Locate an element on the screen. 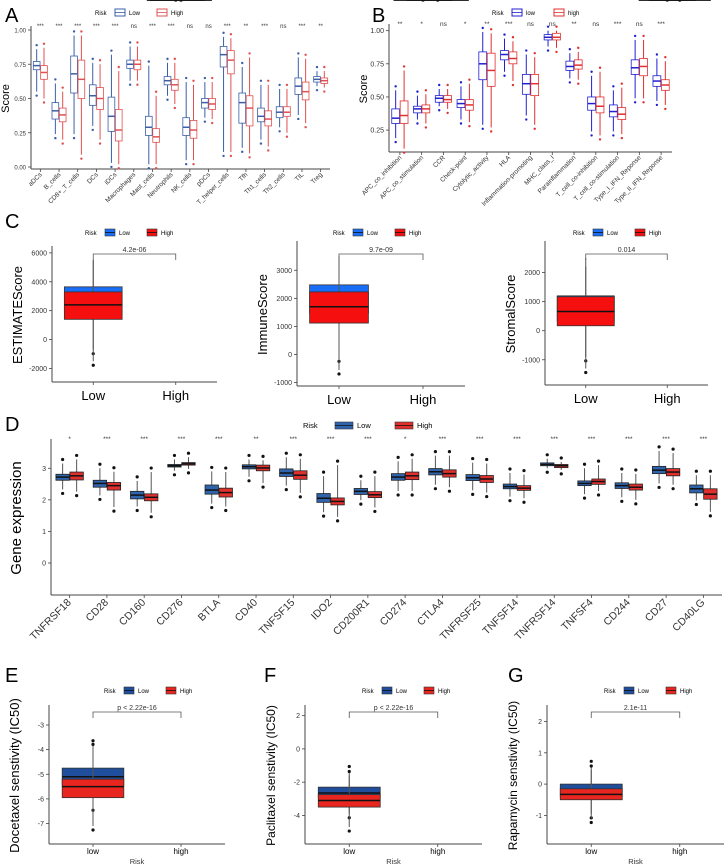  y-tick-label: -7 is located at coordinates (41, 824).